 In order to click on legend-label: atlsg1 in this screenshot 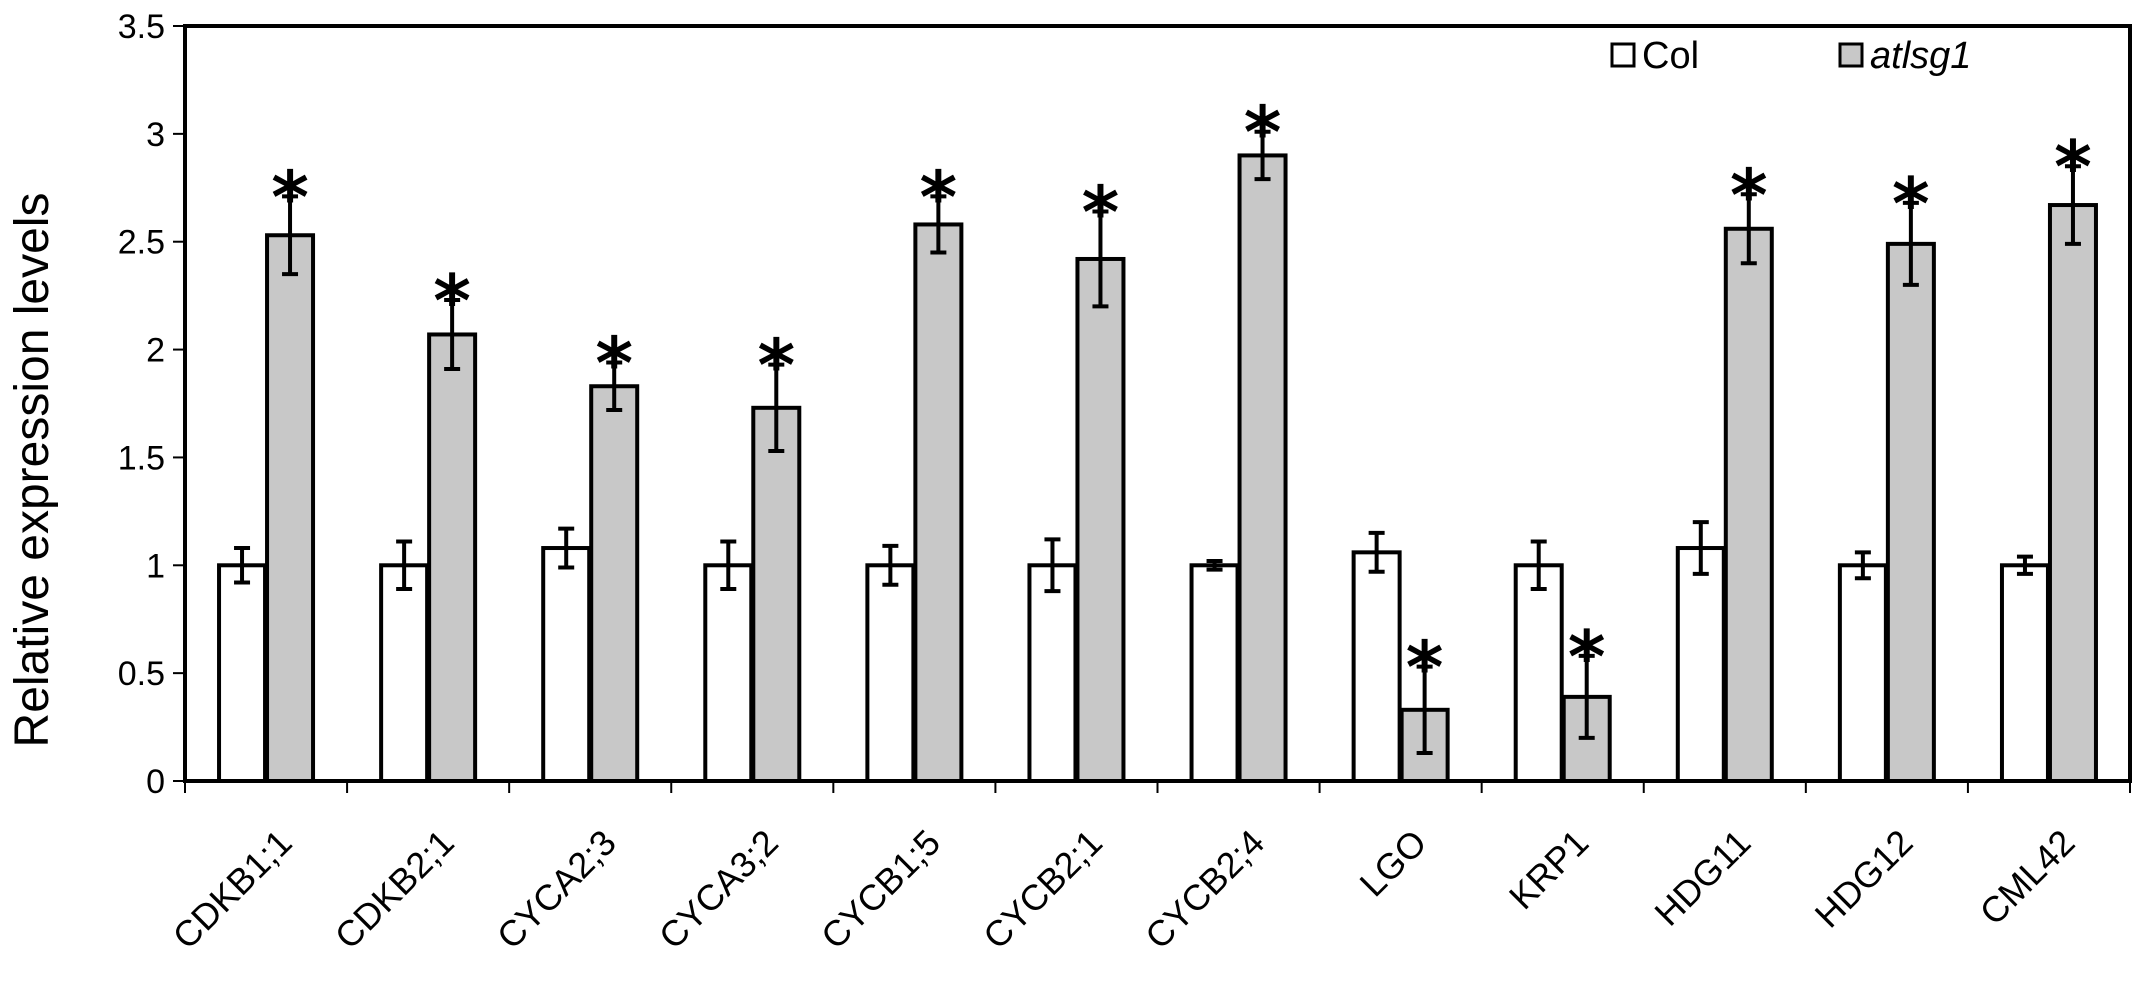, I will do `click(1920, 56)`.